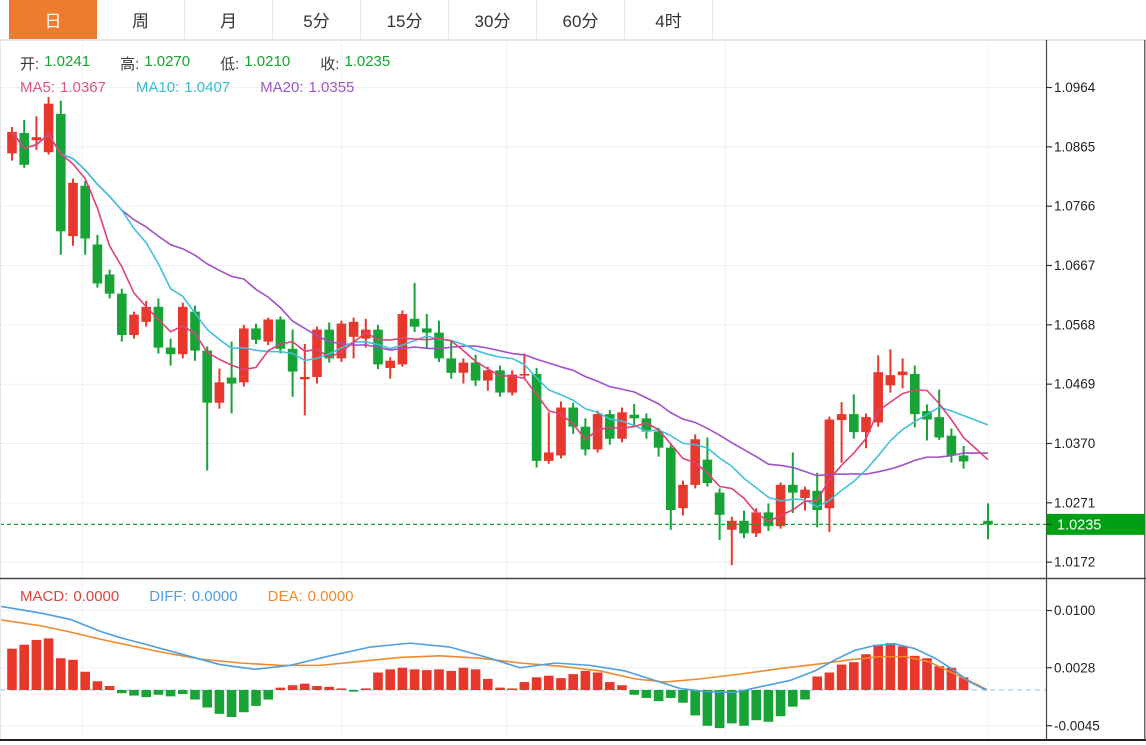 This screenshot has width=1146, height=745. What do you see at coordinates (1074, 206) in the screenshot?
I see `price-tick-label: 1.0766` at bounding box center [1074, 206].